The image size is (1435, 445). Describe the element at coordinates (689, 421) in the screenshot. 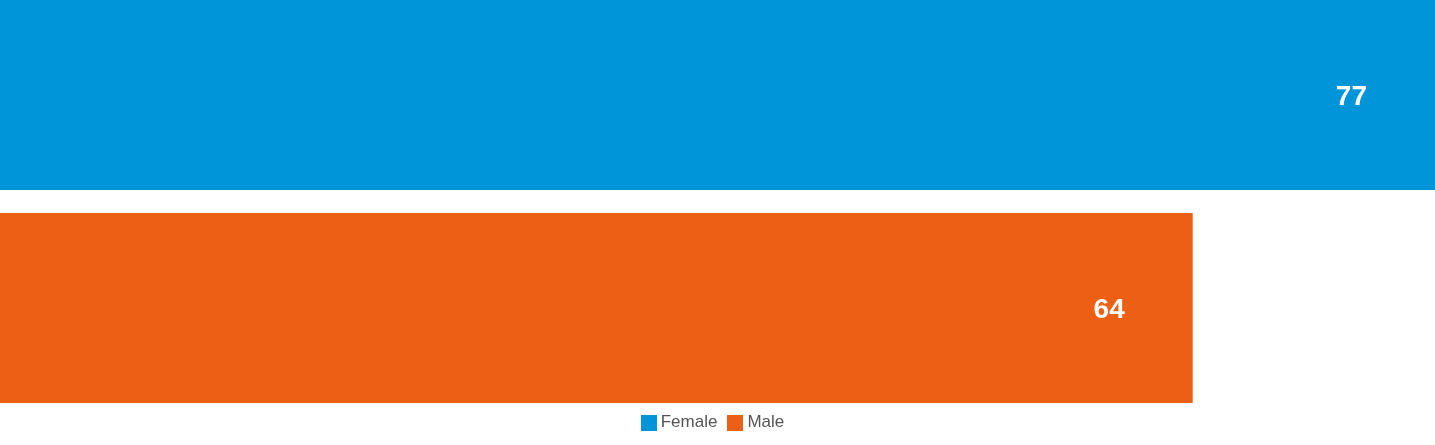

I see `legend-label: Female` at that location.